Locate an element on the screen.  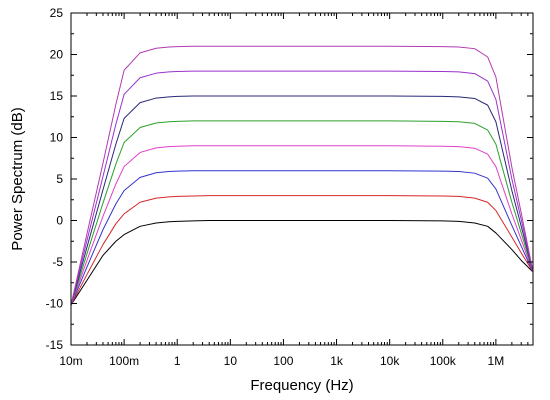
x-axis-title: Frequency (Hz) is located at coordinates (301, 385).